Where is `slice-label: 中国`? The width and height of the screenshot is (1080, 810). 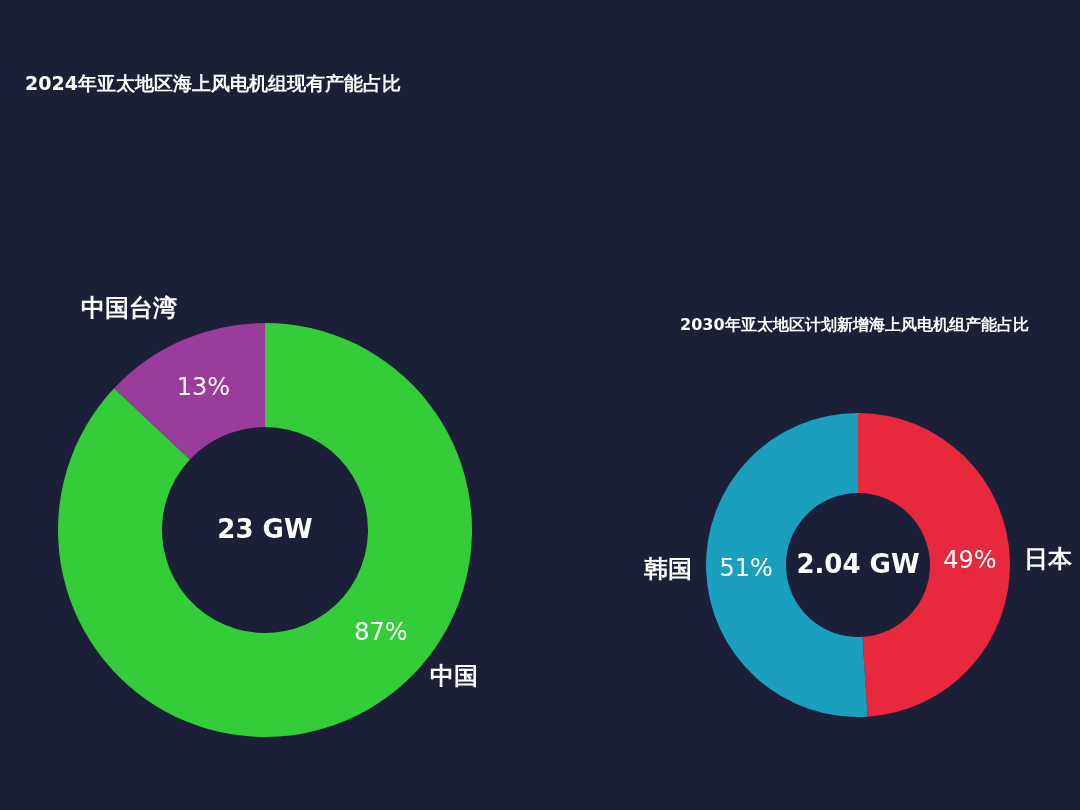
slice-label: 中国 is located at coordinates (454, 675).